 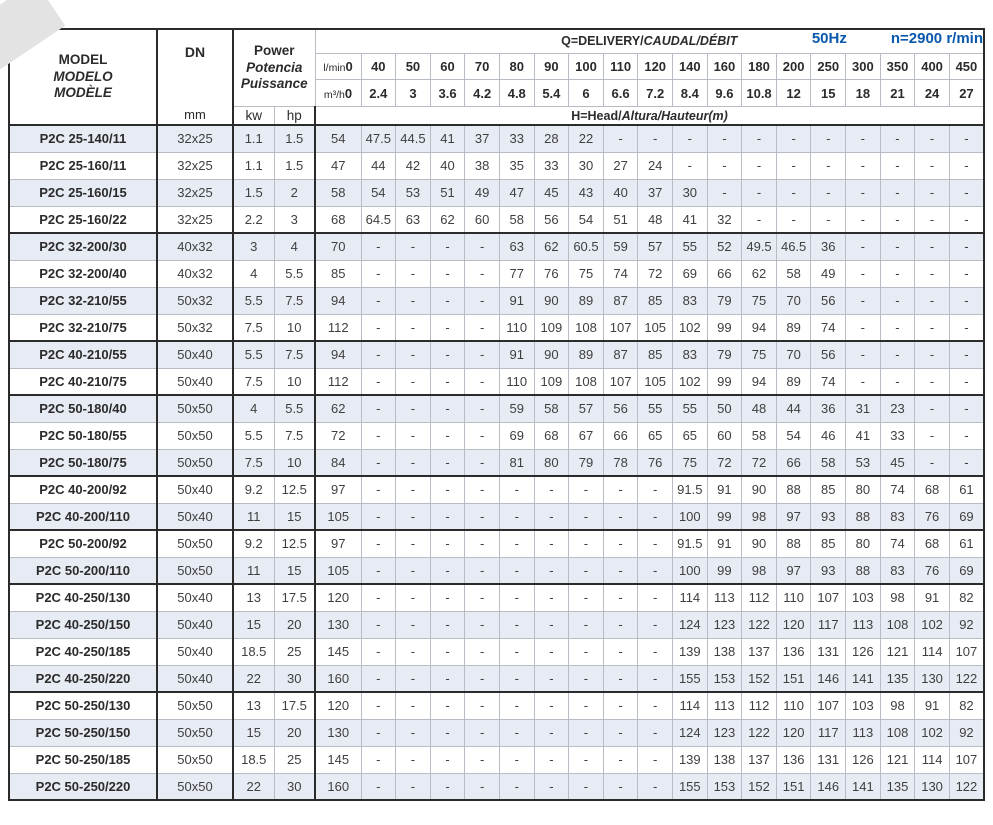 I want to click on head-value-cell: 63, so click(x=516, y=246).